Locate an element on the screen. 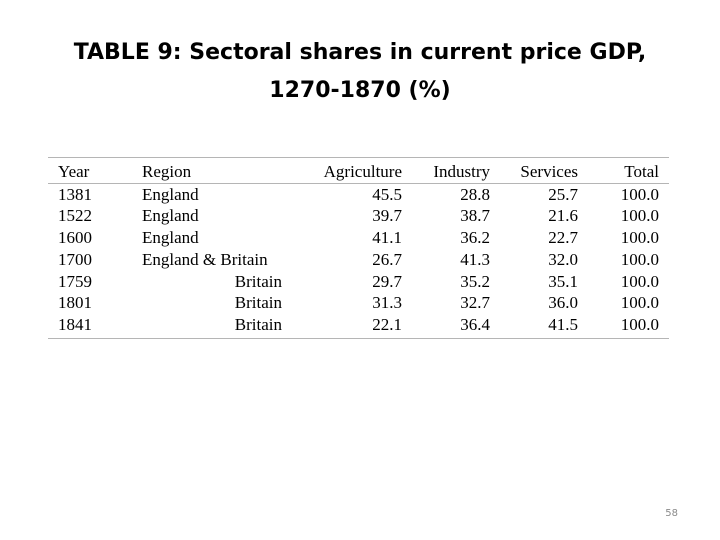 Image resolution: width=720 pixels, height=540 pixels. cell-agriculture: 41.1 is located at coordinates (387, 238).